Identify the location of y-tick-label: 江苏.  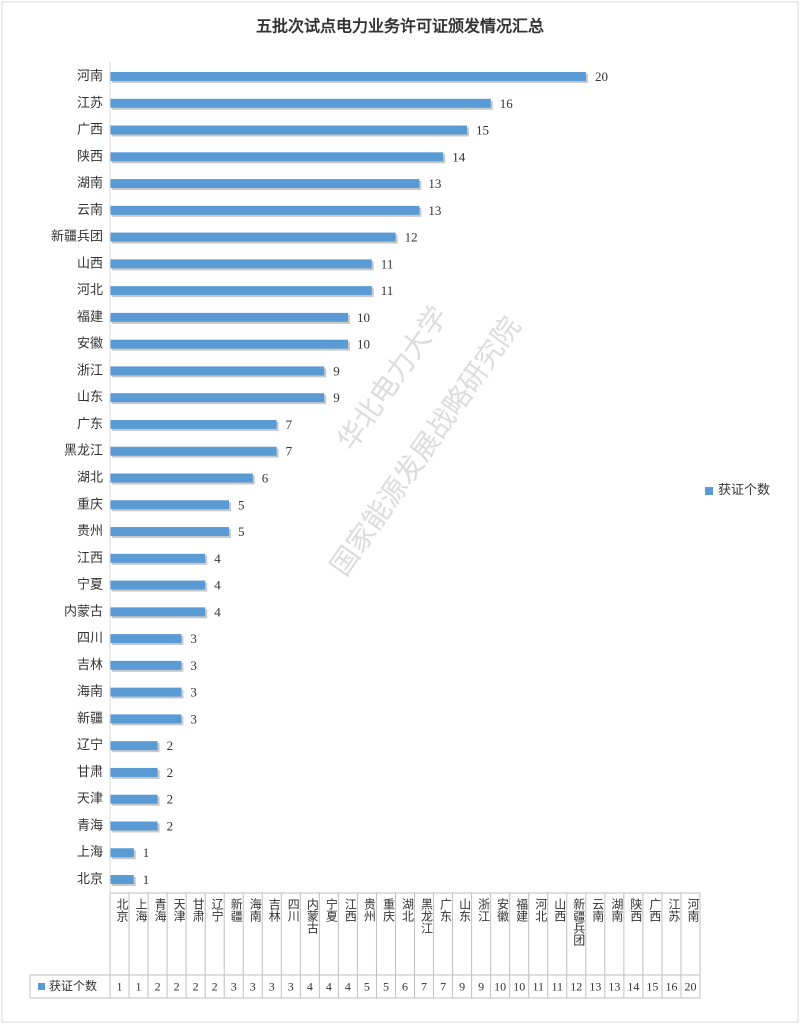
(90, 102).